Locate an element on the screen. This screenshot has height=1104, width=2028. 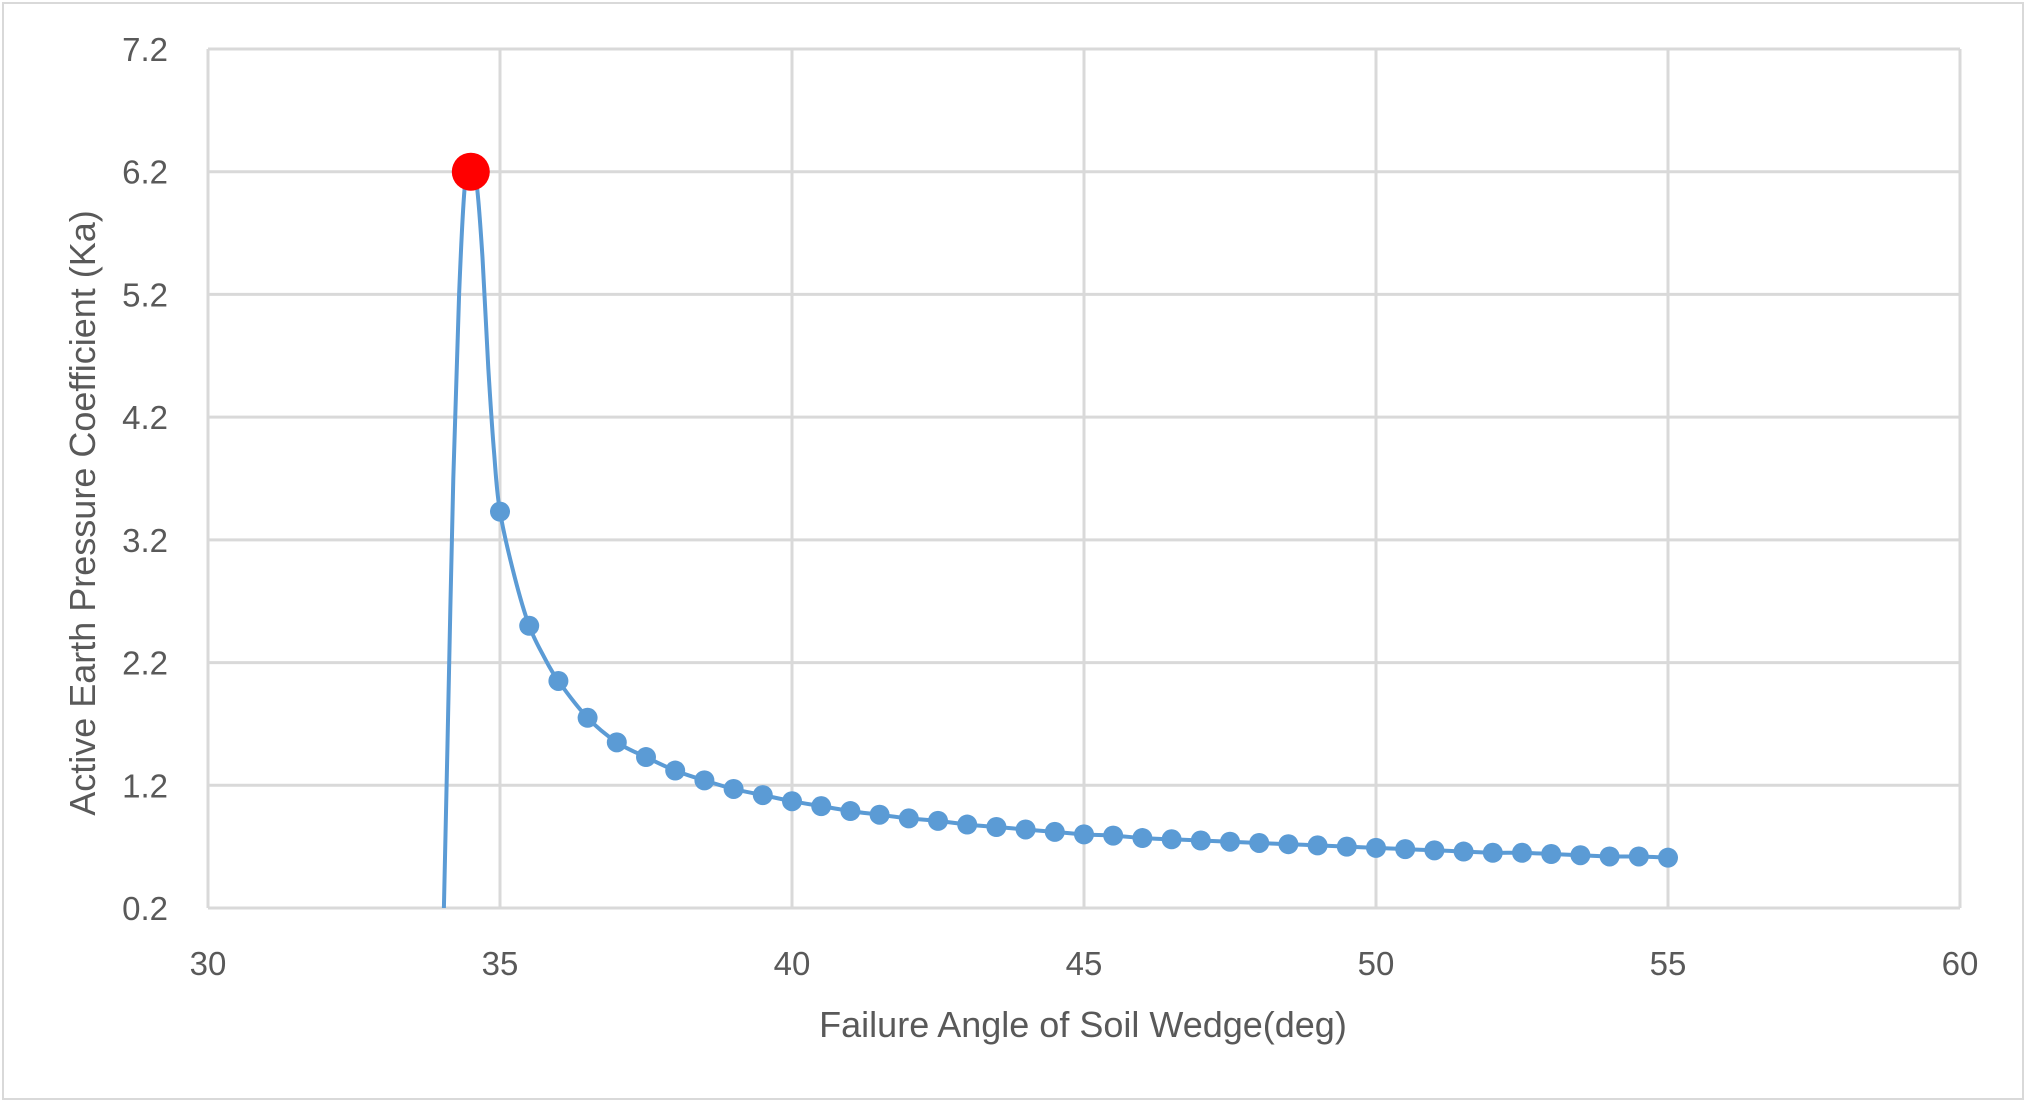
x-tick-label: 30 is located at coordinates (208, 963).